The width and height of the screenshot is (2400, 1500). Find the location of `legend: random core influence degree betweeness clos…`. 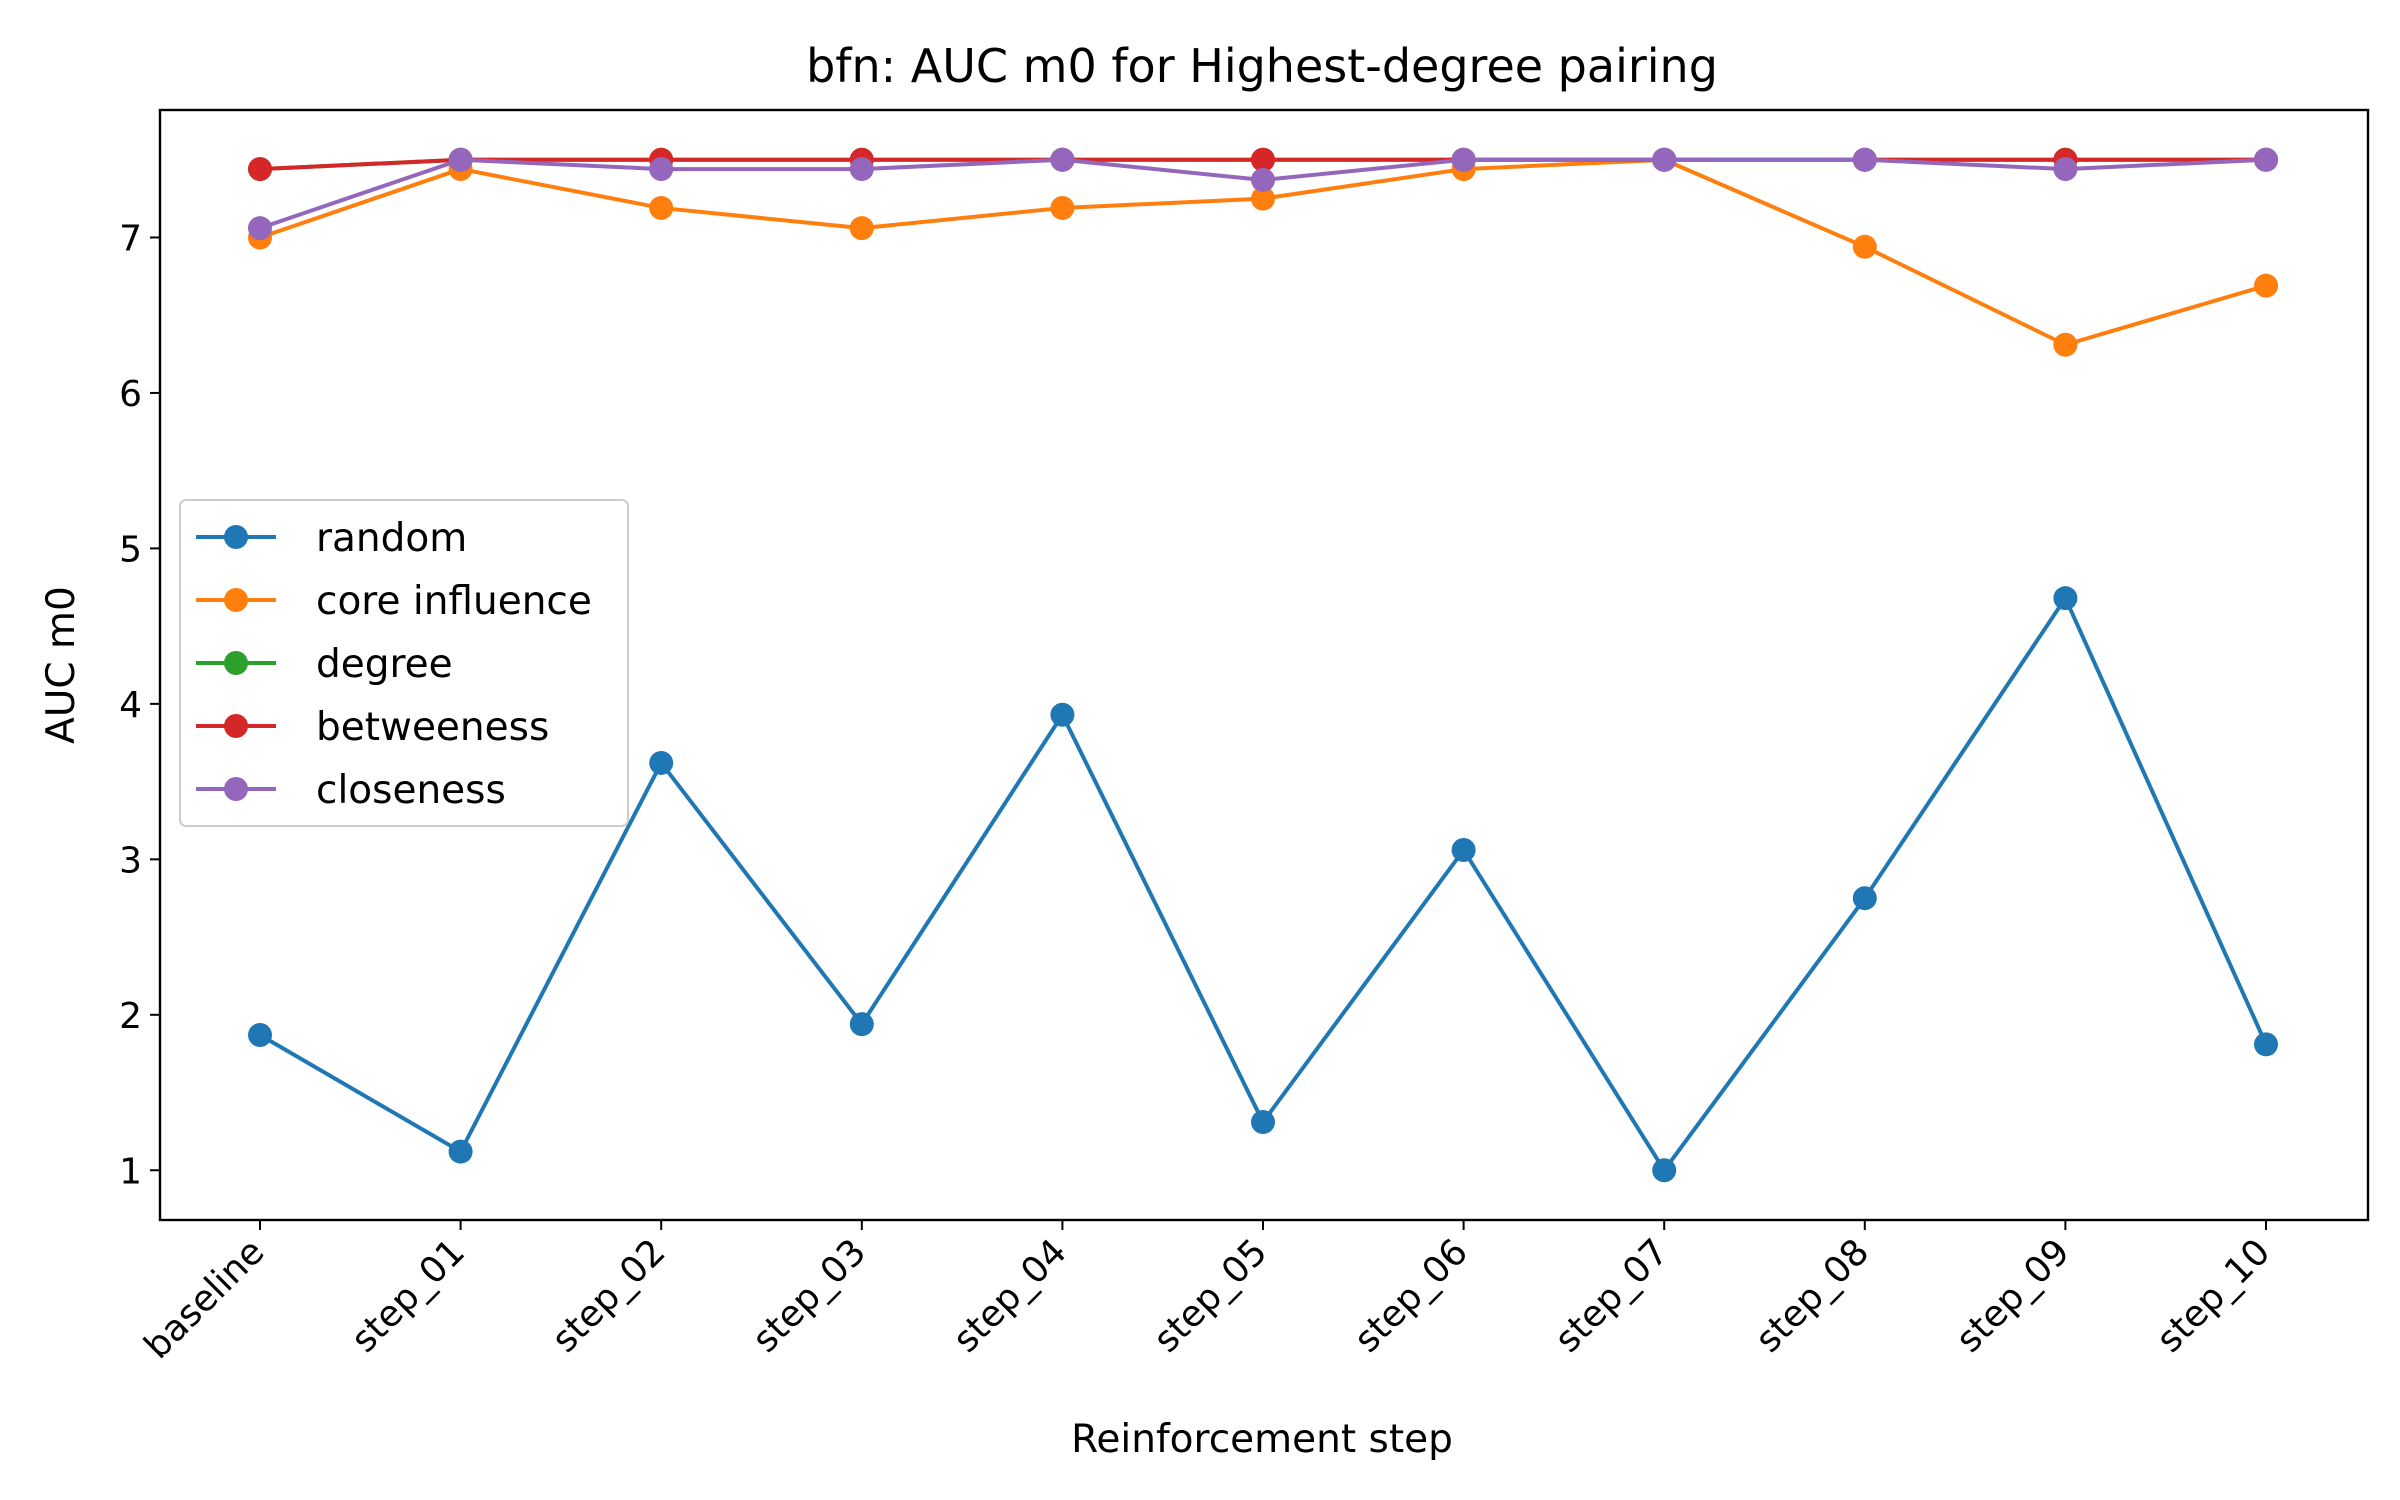

legend: random core influence degree betweeness clos… is located at coordinates (404, 663).